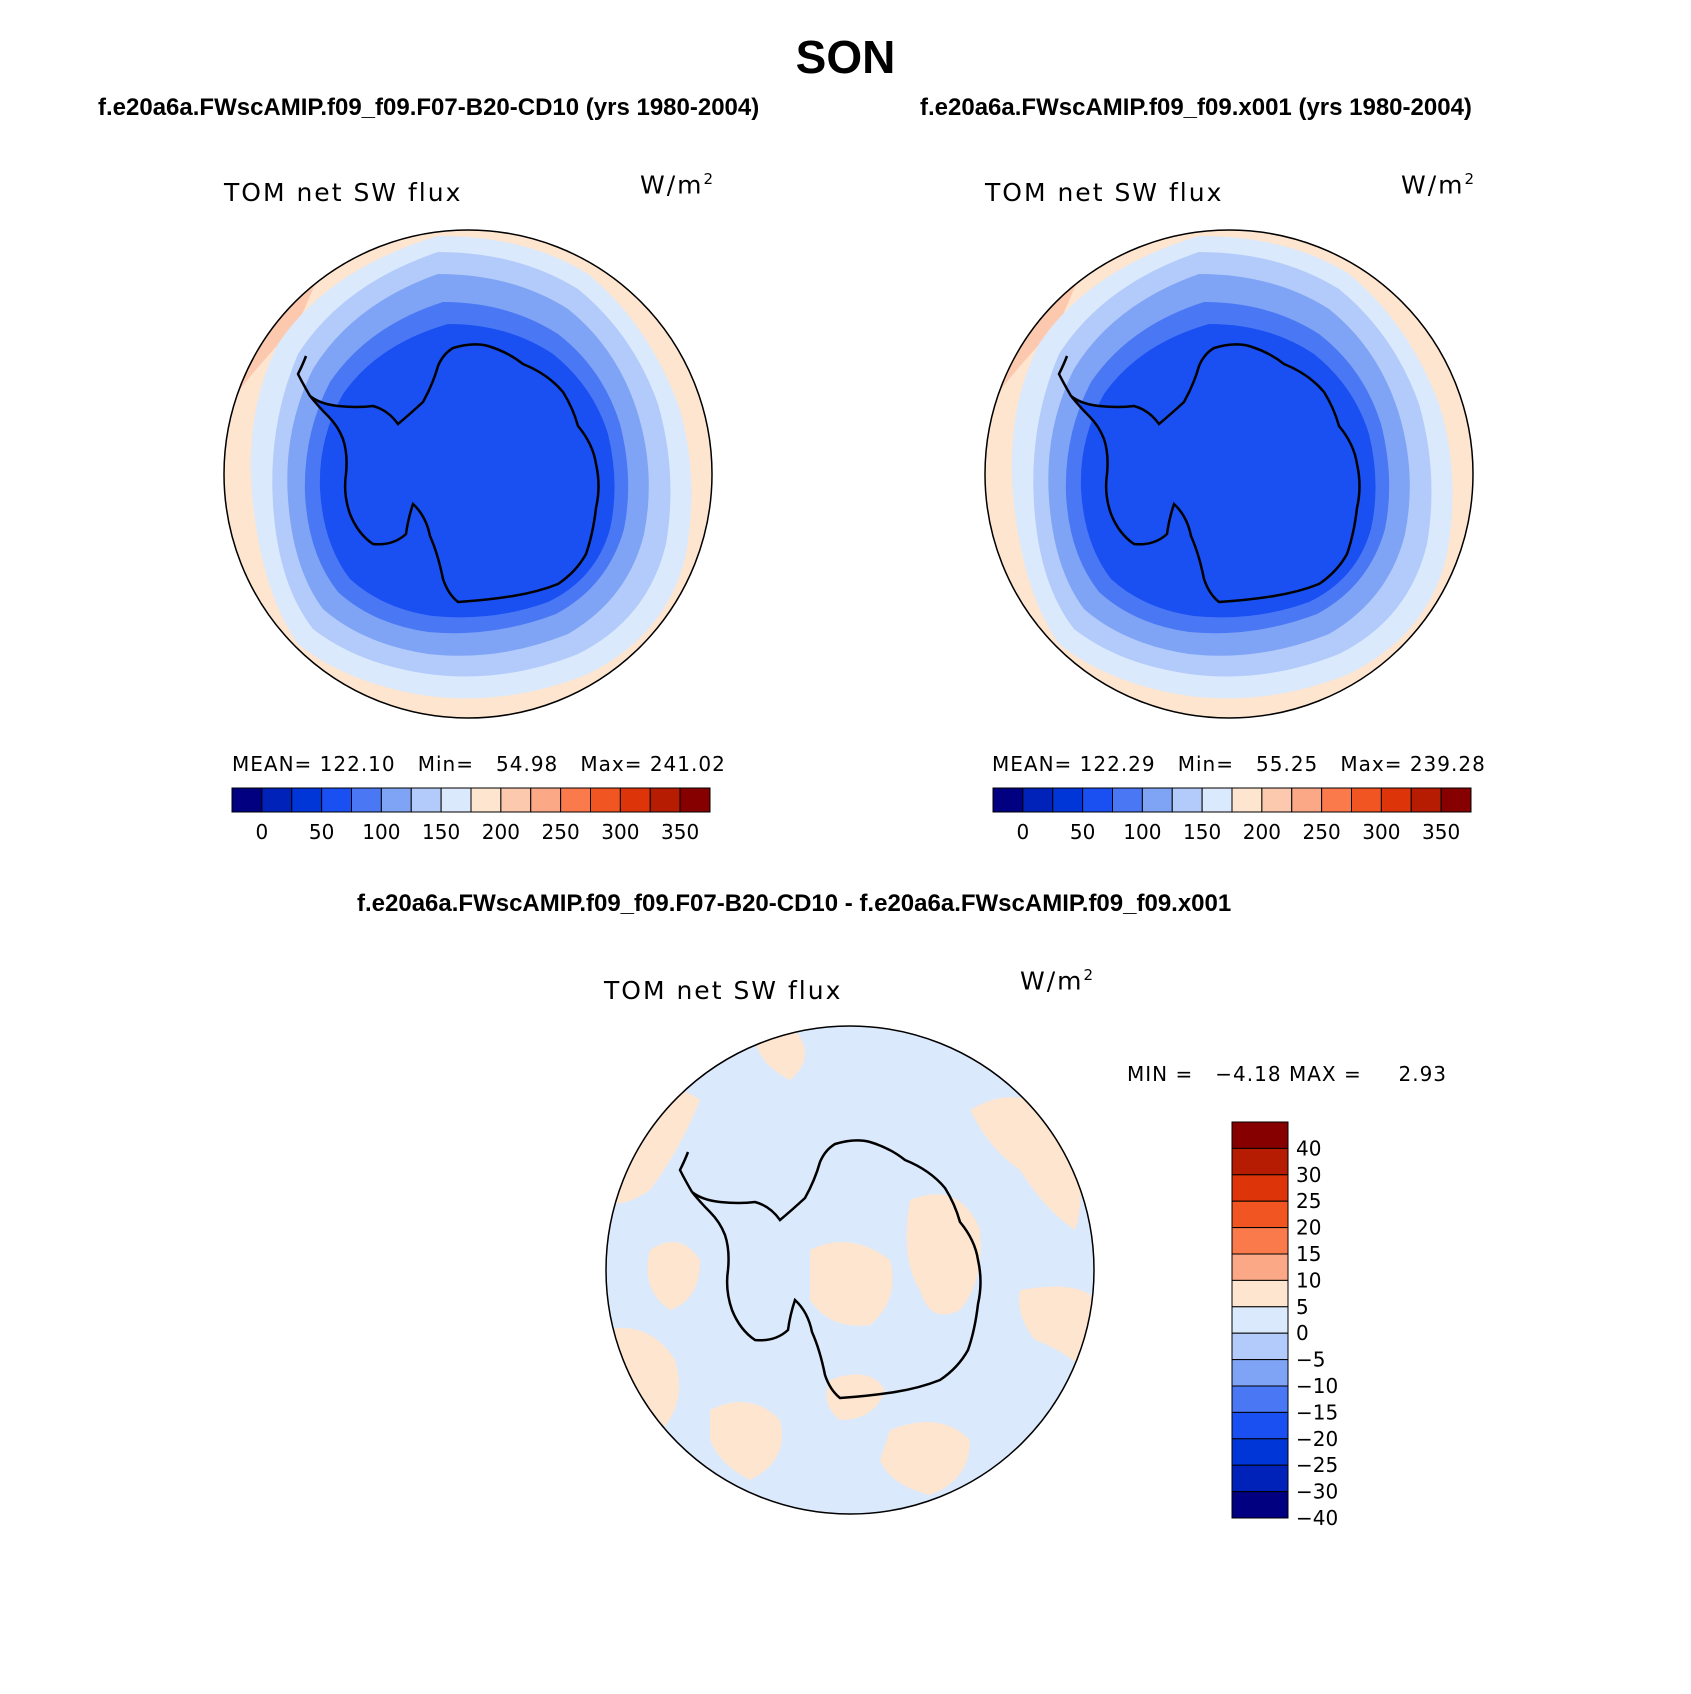 The width and height of the screenshot is (1691, 1694). I want to click on stats-right: MEAN= 122.29 Min= 55.25 Max= 239.28, so click(1239, 764).